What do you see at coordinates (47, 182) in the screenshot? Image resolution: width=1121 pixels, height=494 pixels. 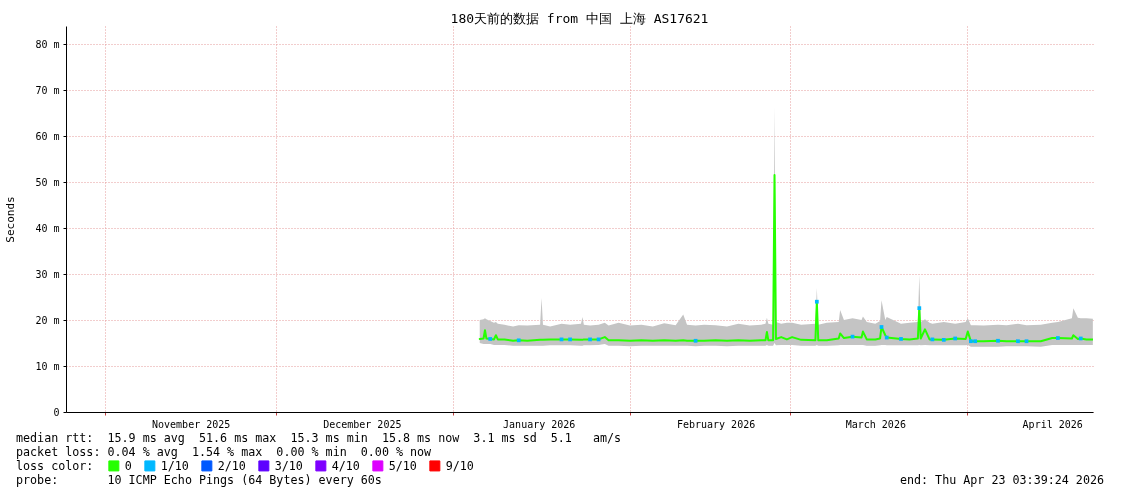 I see `y-tick-label: 50 m` at bounding box center [47, 182].